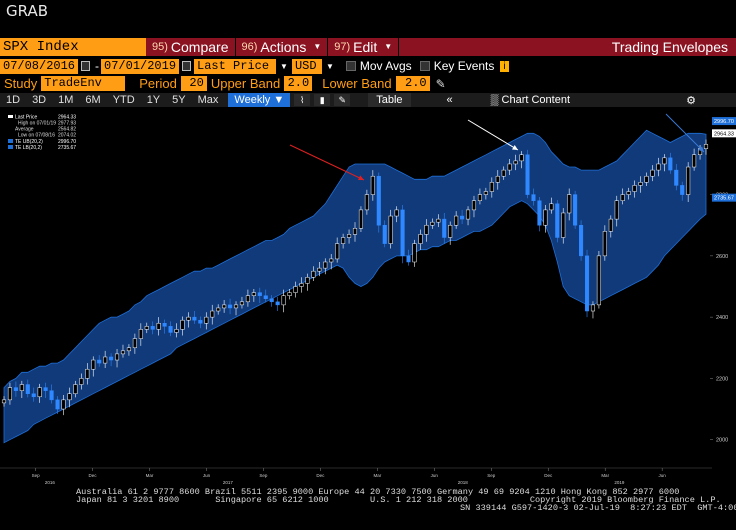 The image size is (736, 530). I want to click on start-date-field: 07/08/2016, so click(39, 66).